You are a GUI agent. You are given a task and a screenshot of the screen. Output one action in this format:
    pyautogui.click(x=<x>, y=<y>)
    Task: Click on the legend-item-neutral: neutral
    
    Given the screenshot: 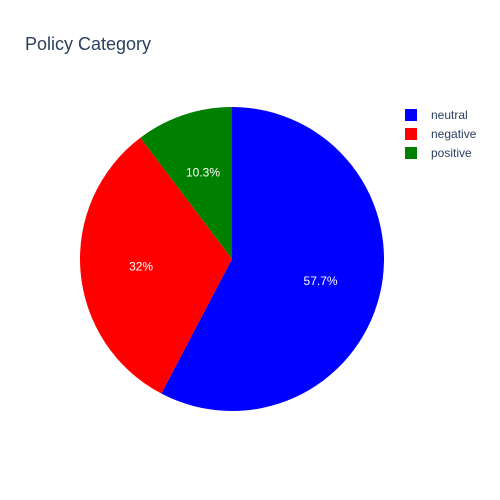 What is the action you would take?
    pyautogui.click(x=436, y=115)
    